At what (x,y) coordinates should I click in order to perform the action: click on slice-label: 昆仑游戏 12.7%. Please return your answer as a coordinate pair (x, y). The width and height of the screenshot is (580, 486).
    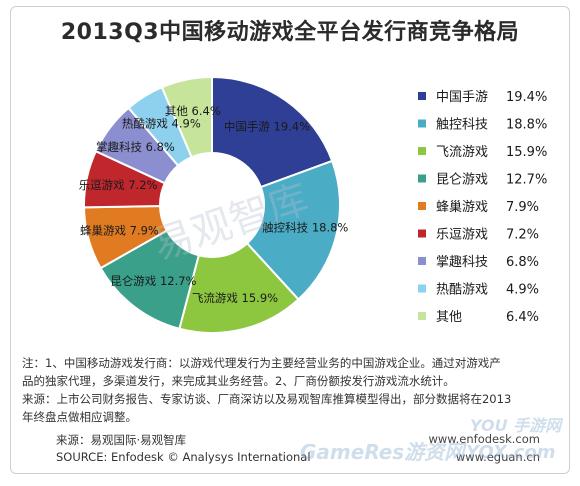
    Looking at the image, I should click on (153, 281).